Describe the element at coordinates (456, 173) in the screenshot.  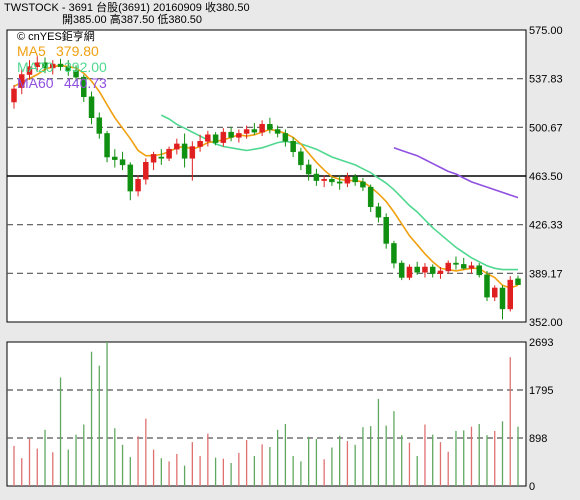
I see `ma60-line` at that location.